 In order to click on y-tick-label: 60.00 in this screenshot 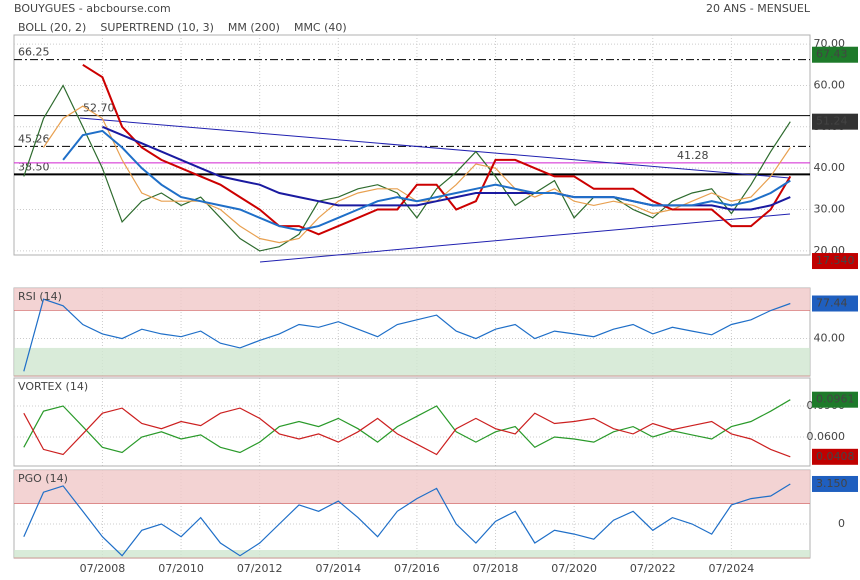, I will do `click(830, 84)`.